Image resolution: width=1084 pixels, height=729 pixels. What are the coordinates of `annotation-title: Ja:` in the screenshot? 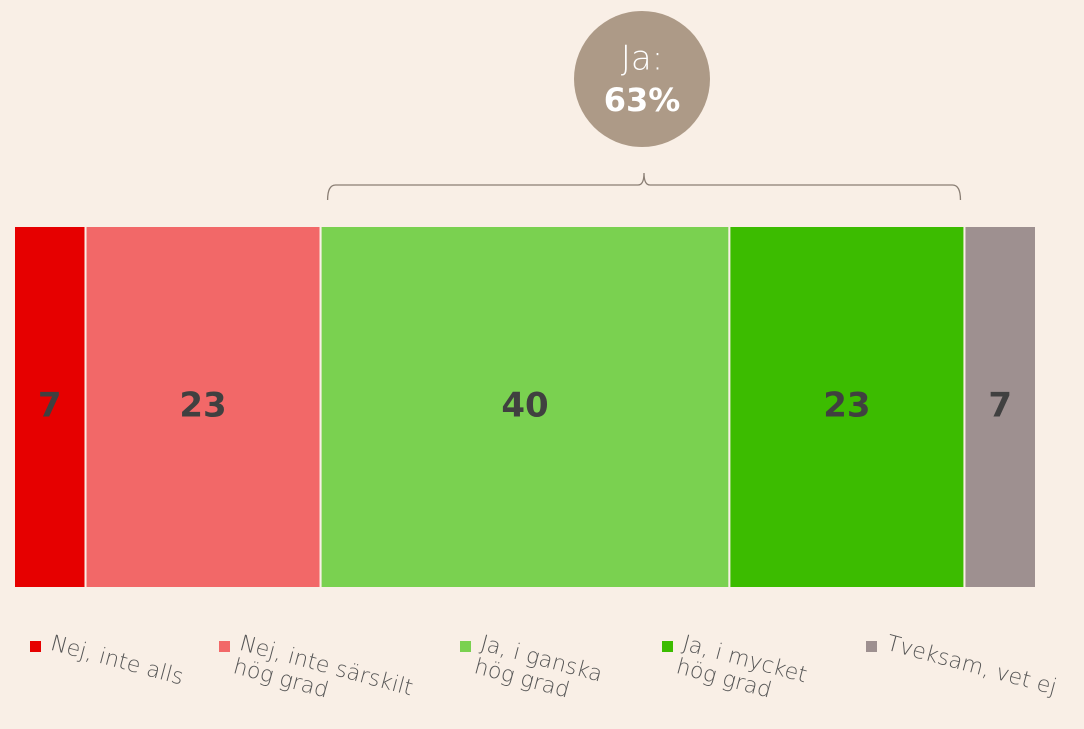 It's located at (642, 59).